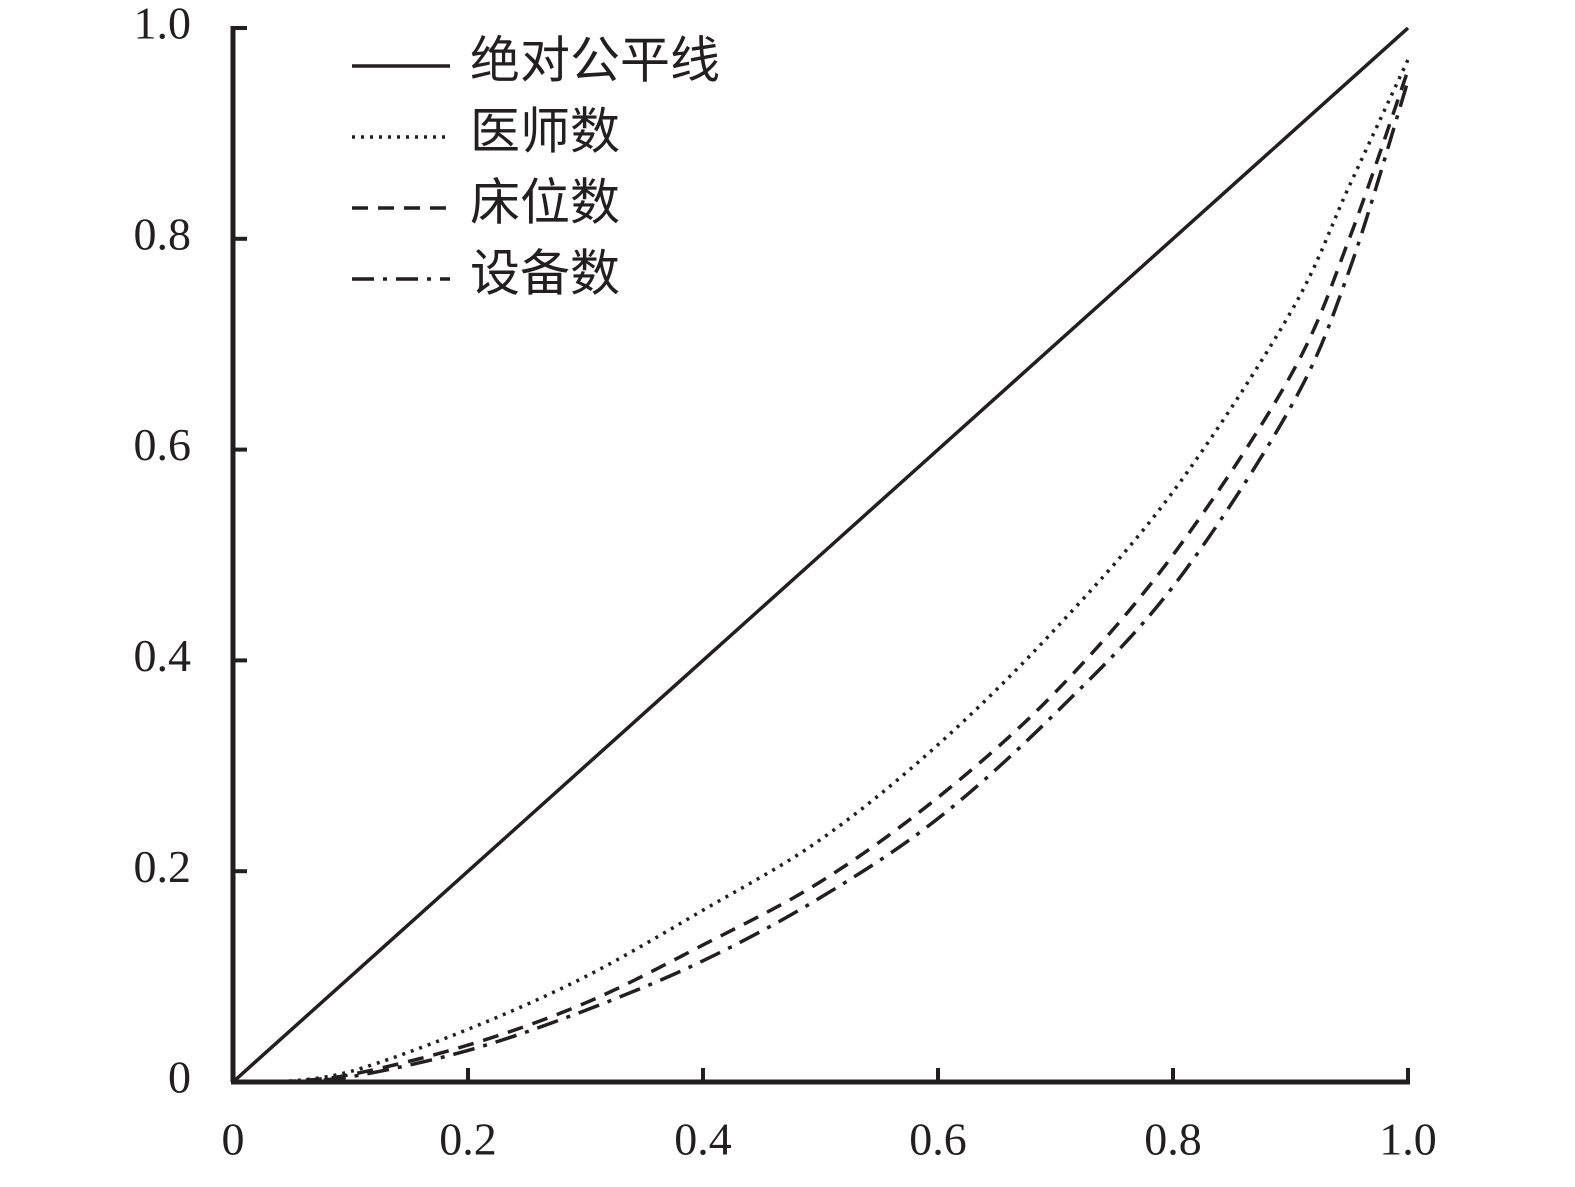 This screenshot has height=1187, width=1575. What do you see at coordinates (1408, 1139) in the screenshot?
I see `x-tick-label: 1.0` at bounding box center [1408, 1139].